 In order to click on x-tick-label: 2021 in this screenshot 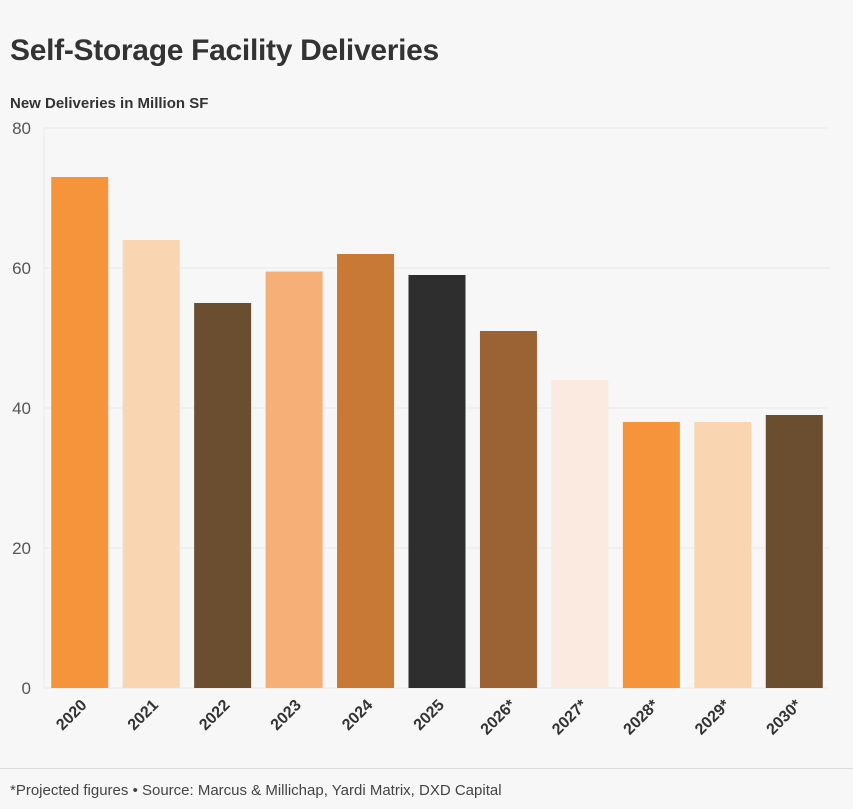, I will do `click(143, 715)`.